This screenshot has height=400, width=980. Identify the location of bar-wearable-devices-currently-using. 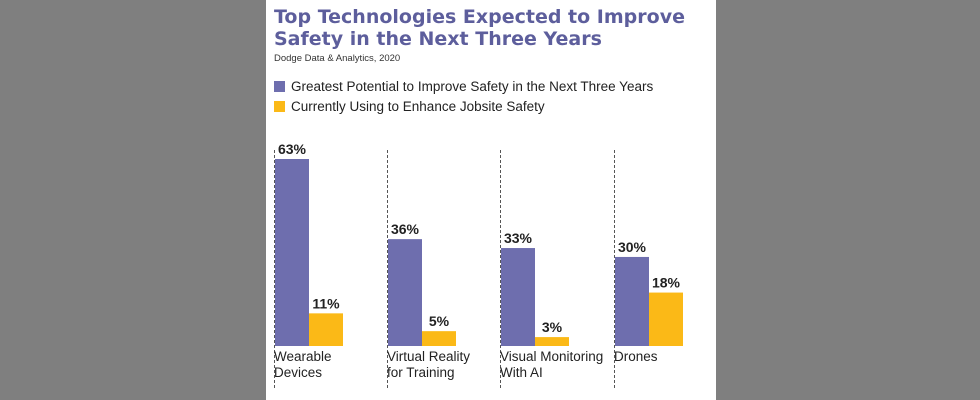
(326, 329).